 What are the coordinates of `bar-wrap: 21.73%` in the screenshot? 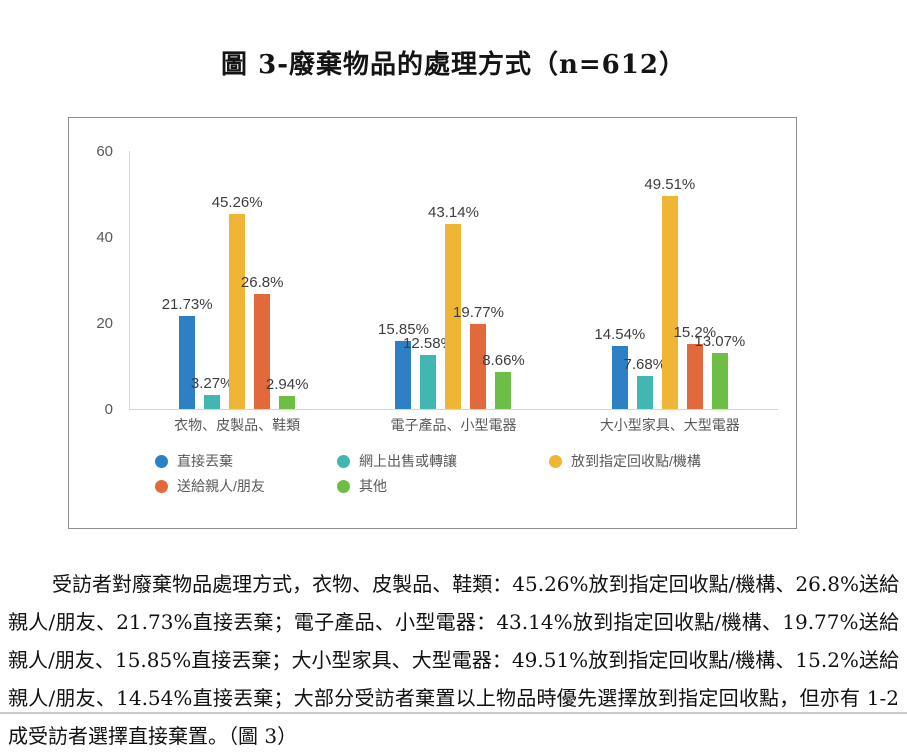 It's located at (187, 352).